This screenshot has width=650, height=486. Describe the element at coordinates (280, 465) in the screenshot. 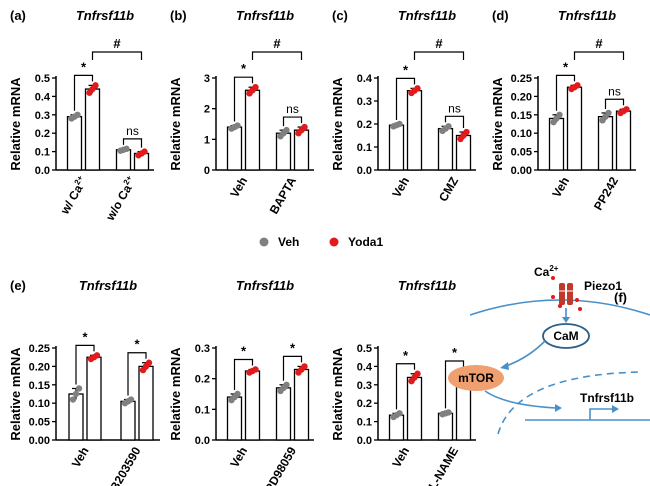

I see `category-label: PD98059` at that location.